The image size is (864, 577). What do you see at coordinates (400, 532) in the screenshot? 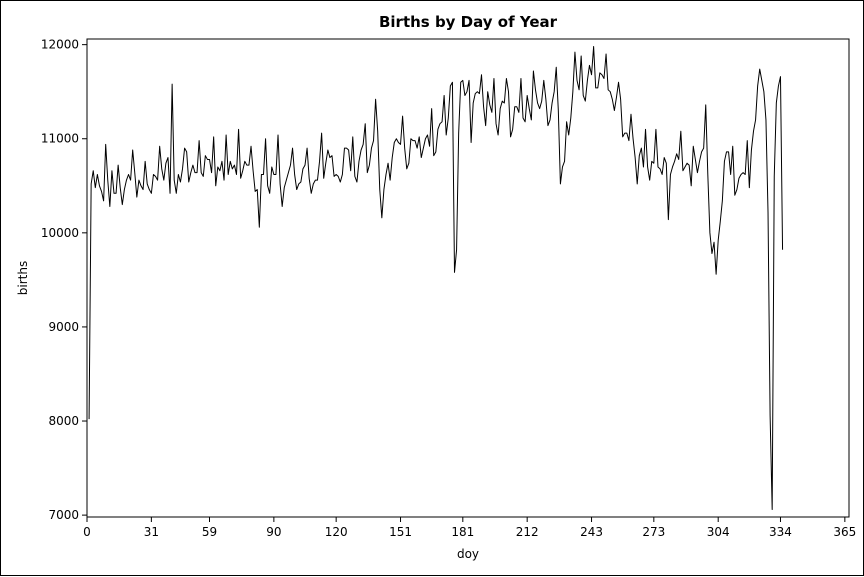
I see `x-tick-label: 151` at bounding box center [400, 532].